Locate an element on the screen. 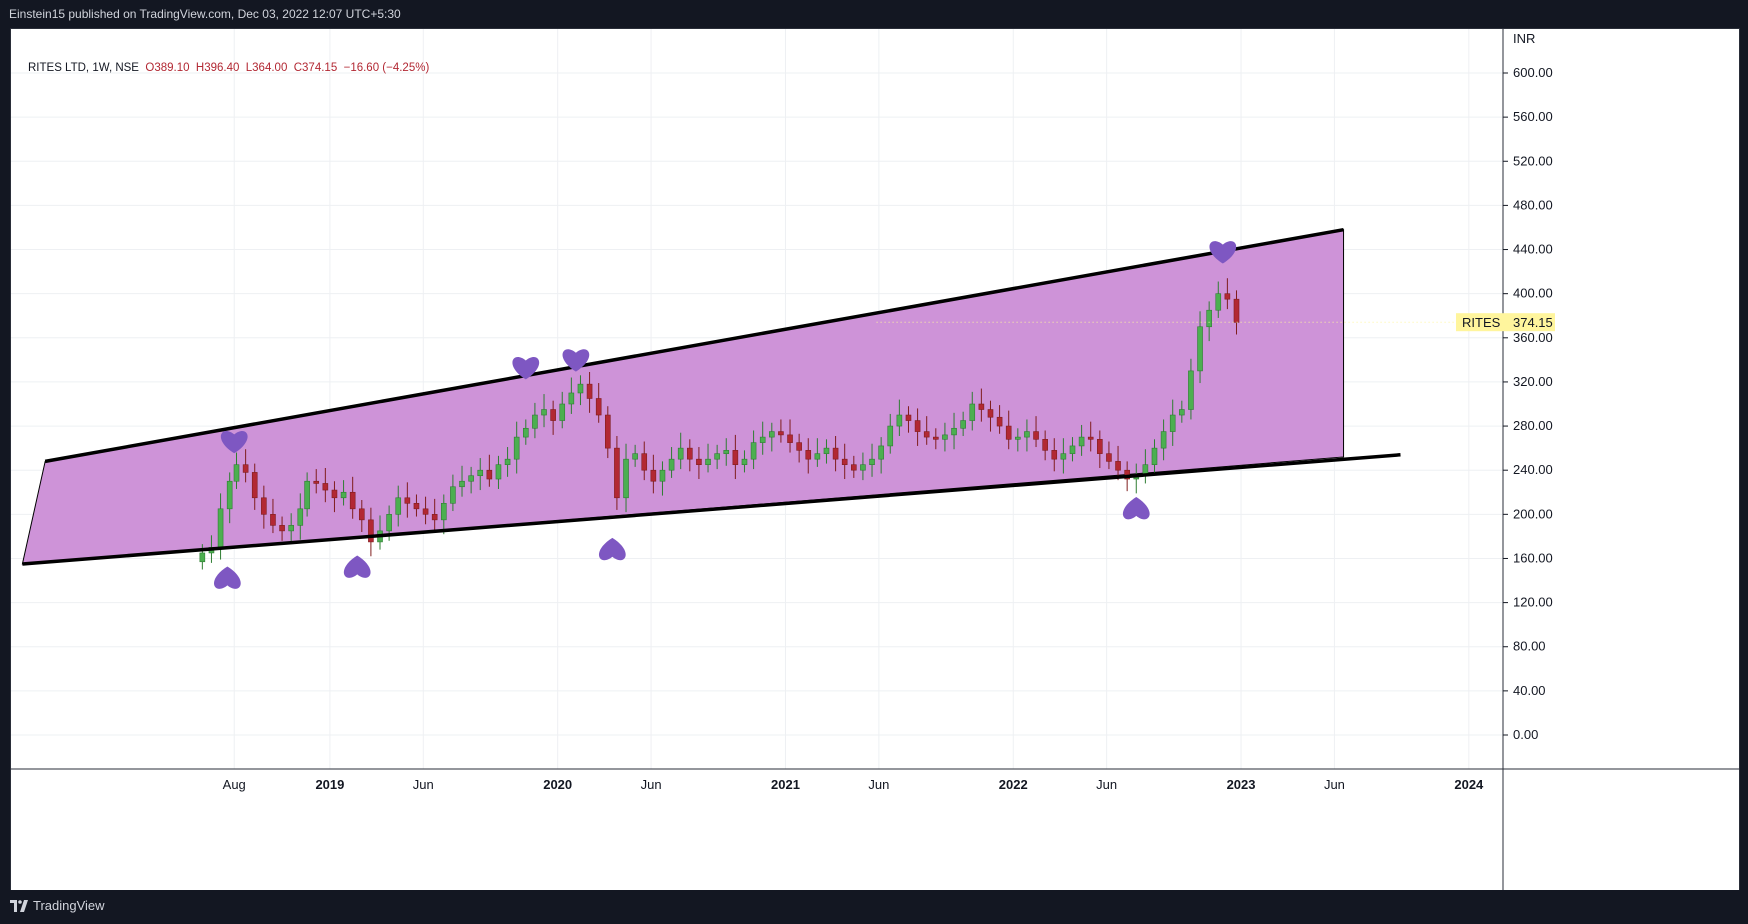 This screenshot has width=1748, height=924. price-tick-label: 280.00 is located at coordinates (1533, 425).